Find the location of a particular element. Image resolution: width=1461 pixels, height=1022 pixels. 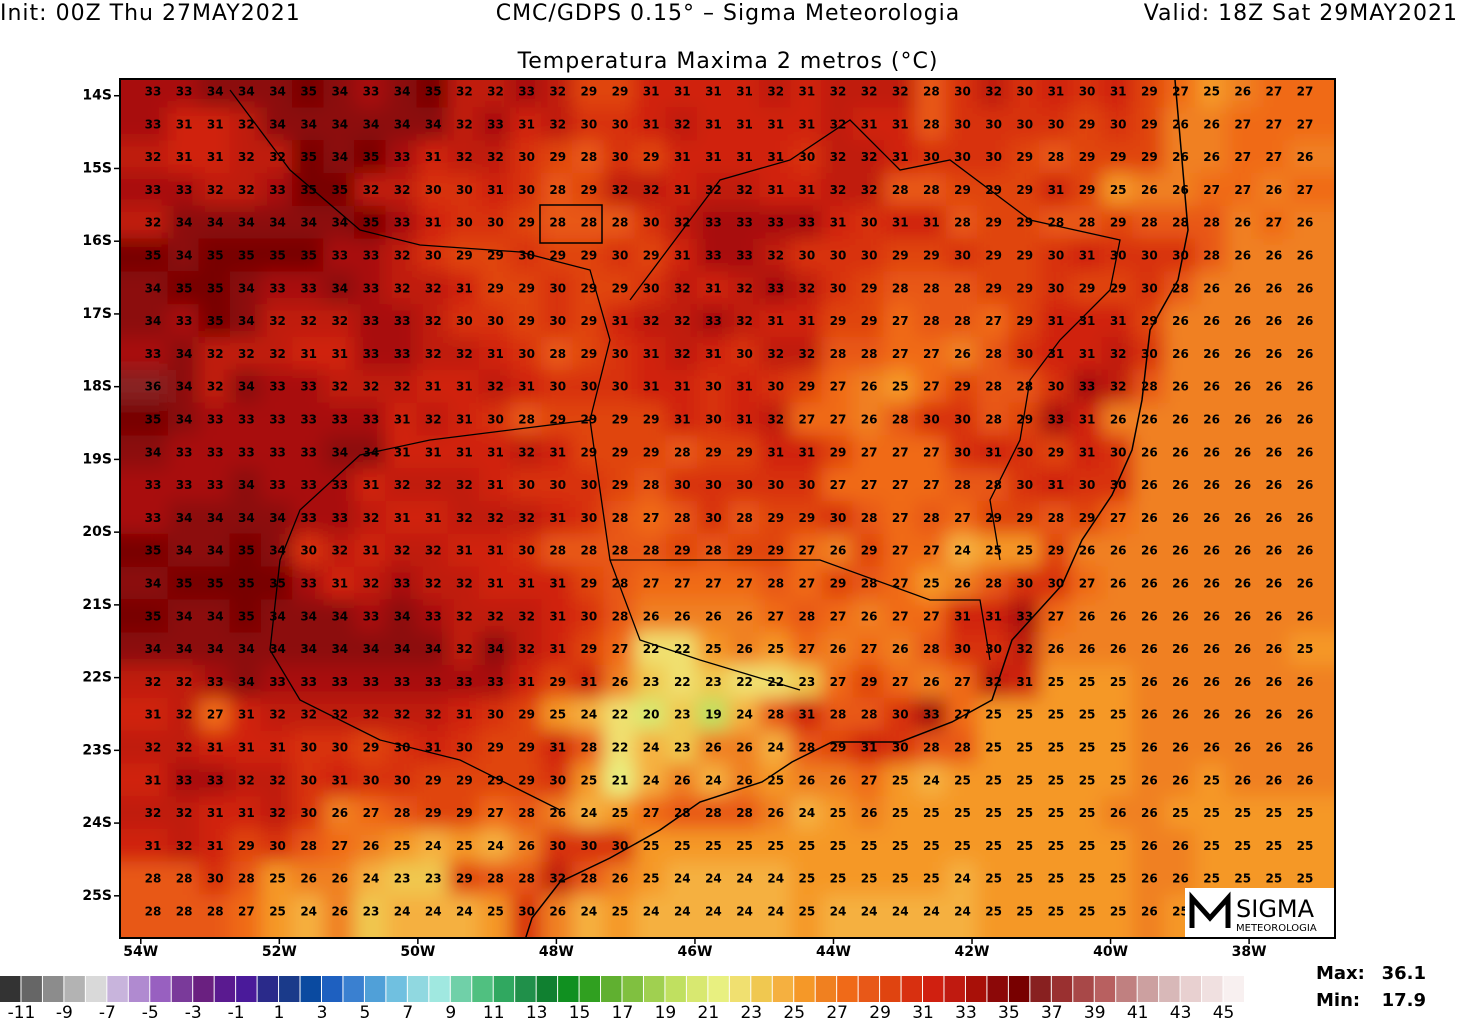

colorbar-label: 31 is located at coordinates (923, 1012).